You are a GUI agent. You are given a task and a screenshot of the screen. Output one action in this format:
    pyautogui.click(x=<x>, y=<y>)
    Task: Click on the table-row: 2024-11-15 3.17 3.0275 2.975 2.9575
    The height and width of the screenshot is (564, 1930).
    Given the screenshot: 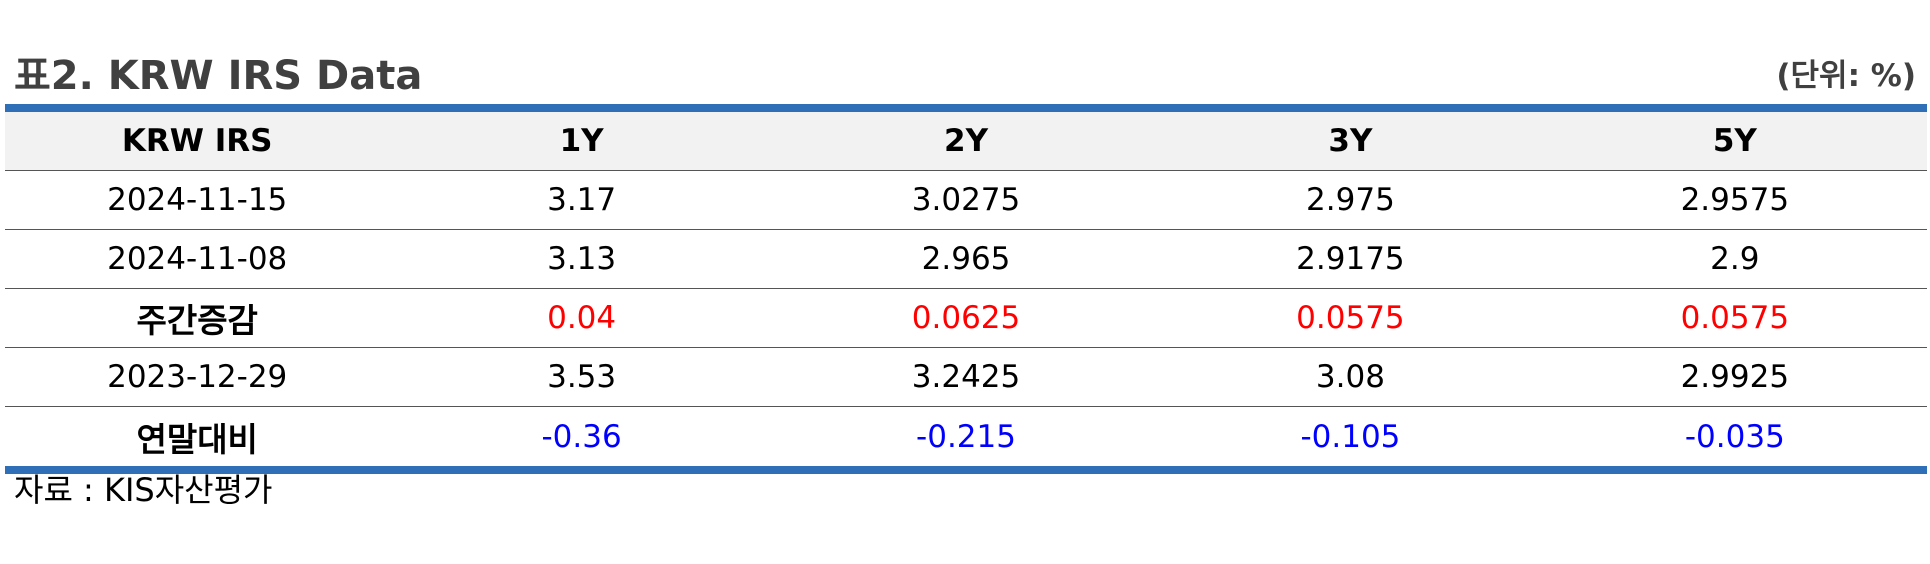 What is the action you would take?
    pyautogui.click(x=966, y=200)
    